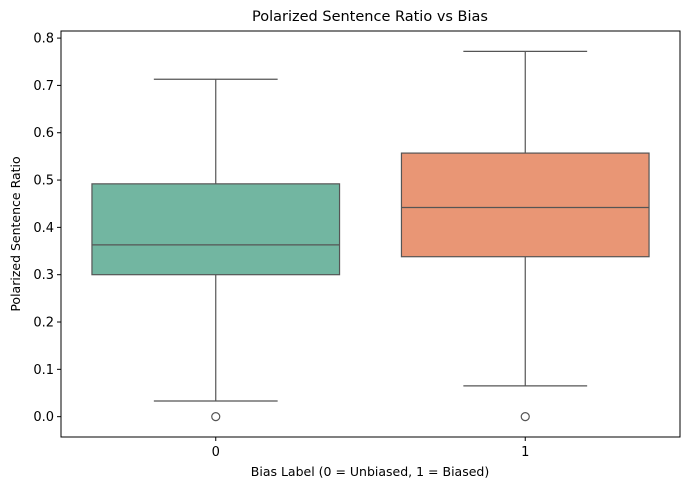 This screenshot has height=490, width=690. I want to click on chart-title: Polarized Sentence Ratio vs Bias, so click(370, 17).